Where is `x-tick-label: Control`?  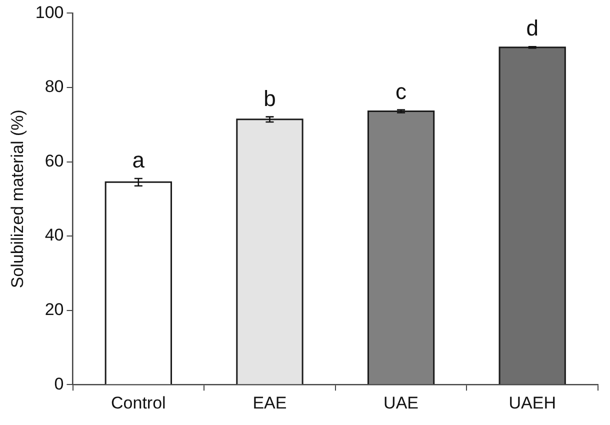 x-tick-label: Control is located at coordinates (138, 402).